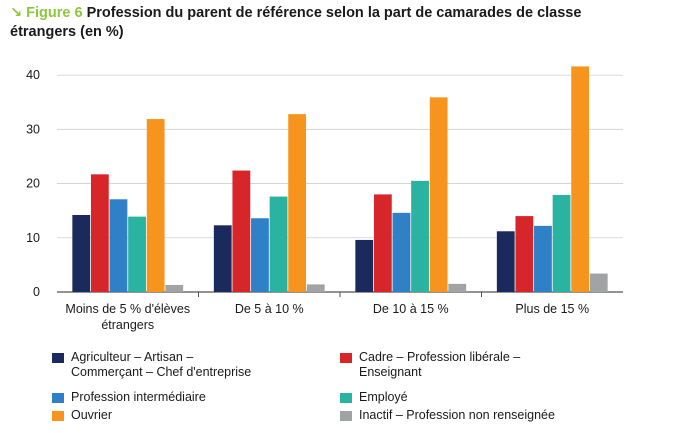 The width and height of the screenshot is (673, 433). I want to click on legend-item: Cadre – Profession libérale – Enseignant, so click(430, 365).